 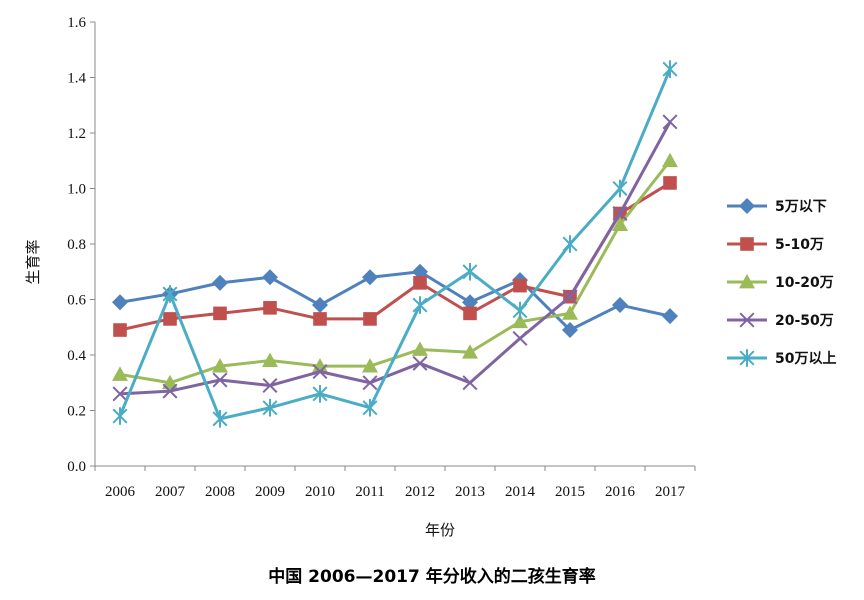 I want to click on legend-item-2: 5-10万, so click(x=775, y=245).